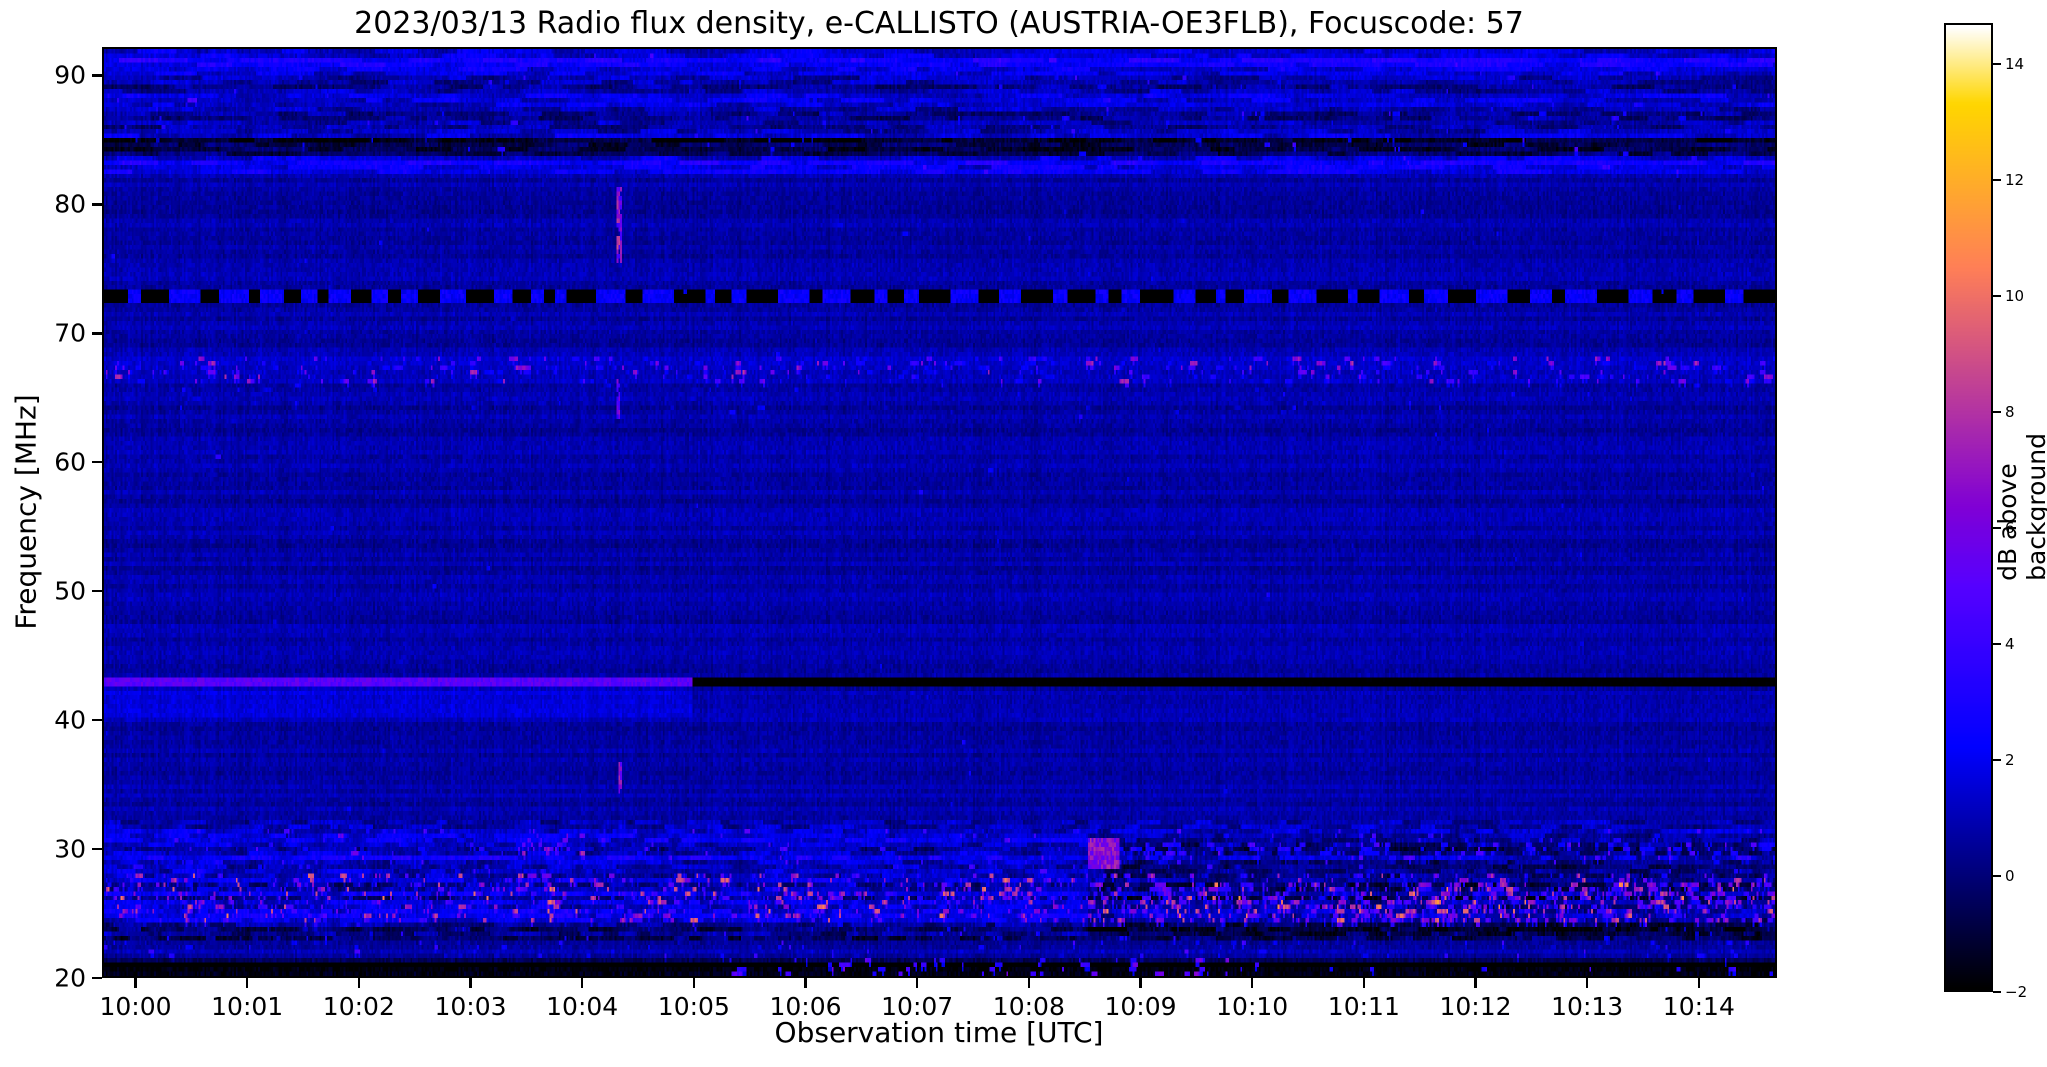  What do you see at coordinates (1140, 1006) in the screenshot?
I see `x-tick-label: 10:09` at bounding box center [1140, 1006].